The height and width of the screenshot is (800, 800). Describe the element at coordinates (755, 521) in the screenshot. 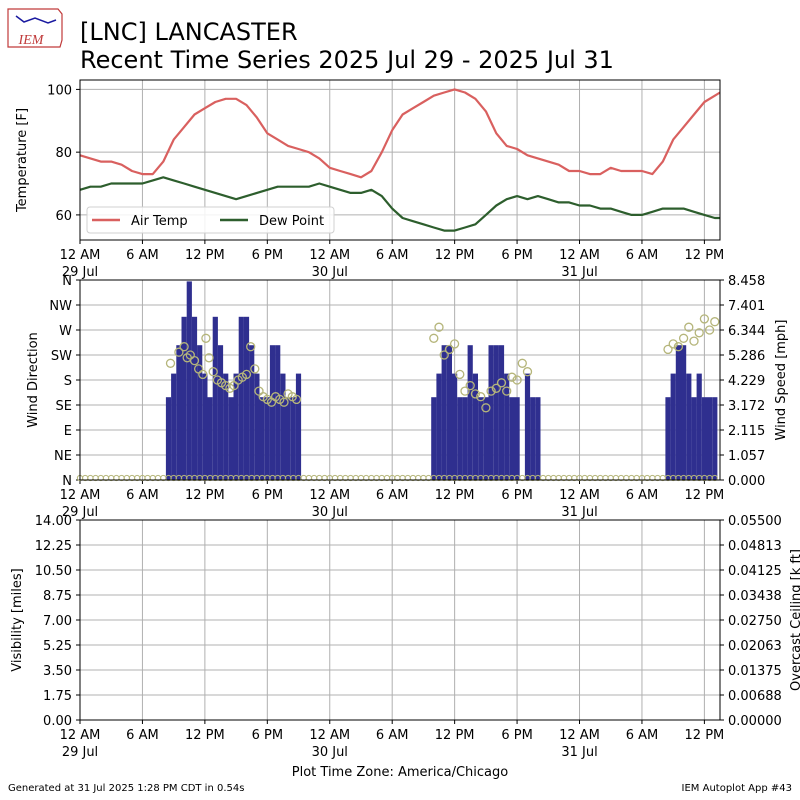

I see `y2-tick-label: 0.05500` at that location.